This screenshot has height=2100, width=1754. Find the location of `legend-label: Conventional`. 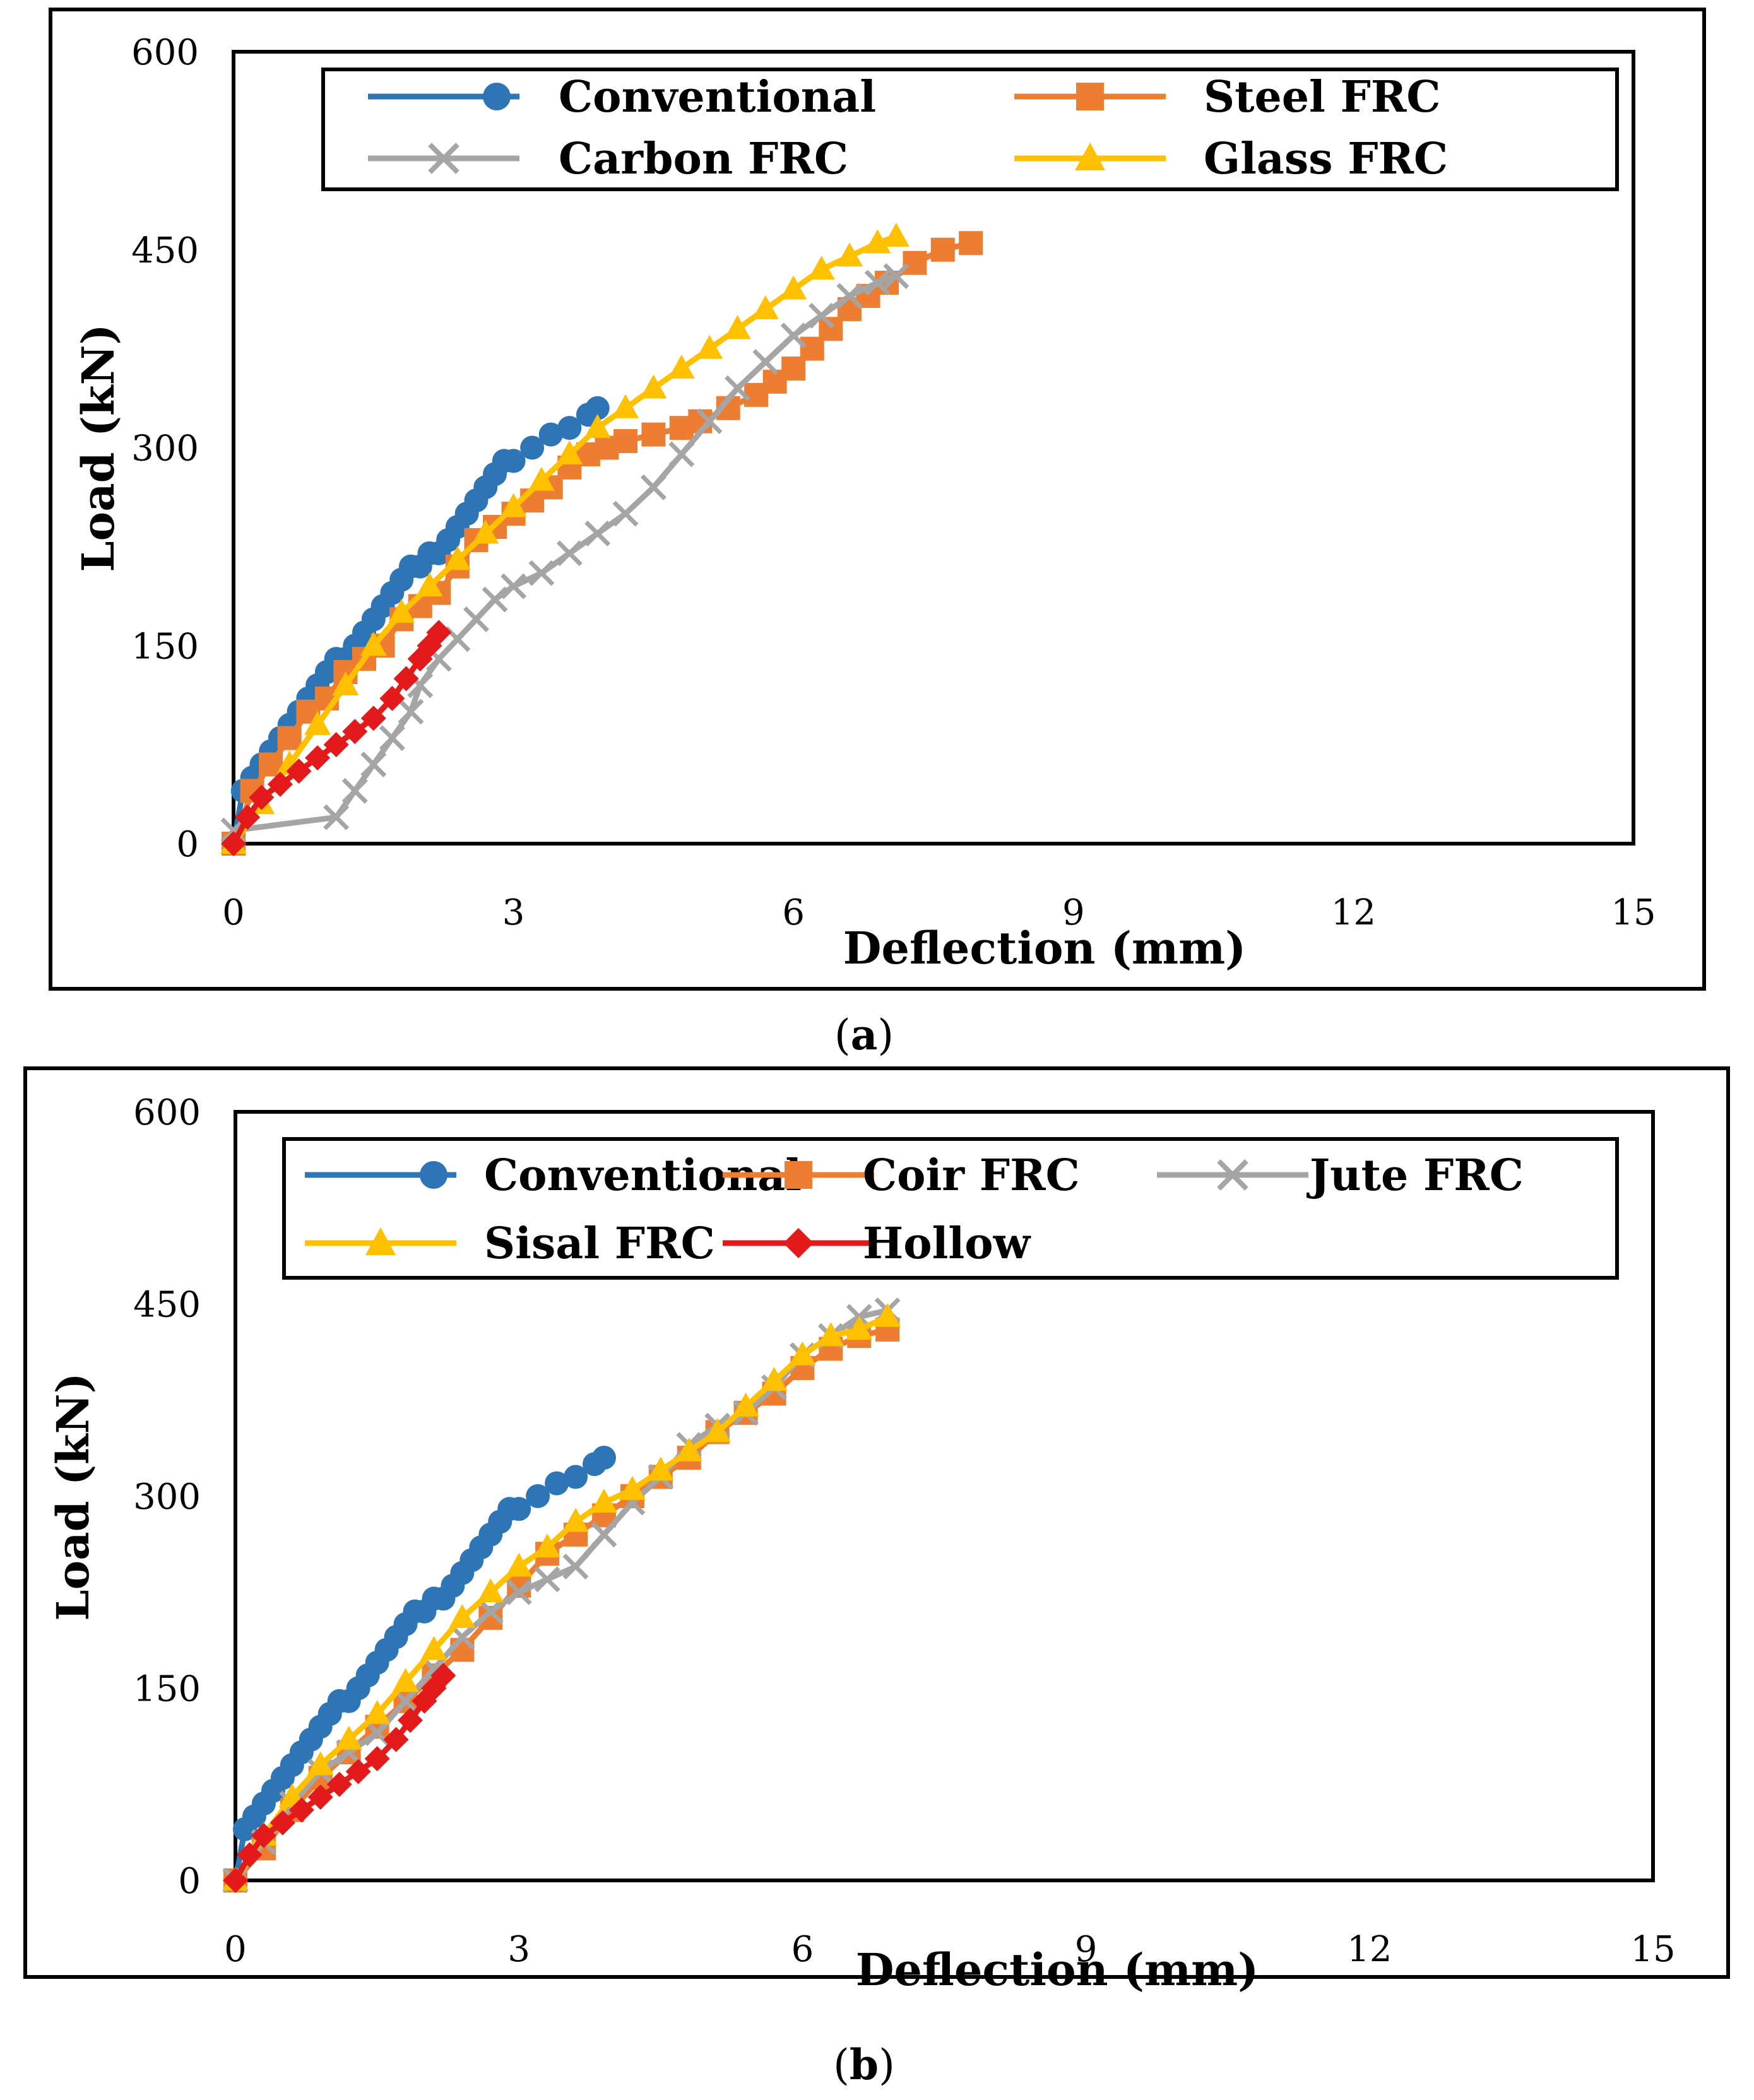

legend-label: Conventional is located at coordinates (717, 97).